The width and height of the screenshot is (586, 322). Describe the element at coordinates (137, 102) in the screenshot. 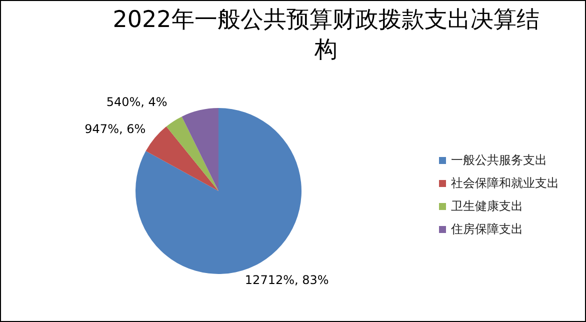

I see `data-label: 540%, 4%` at that location.